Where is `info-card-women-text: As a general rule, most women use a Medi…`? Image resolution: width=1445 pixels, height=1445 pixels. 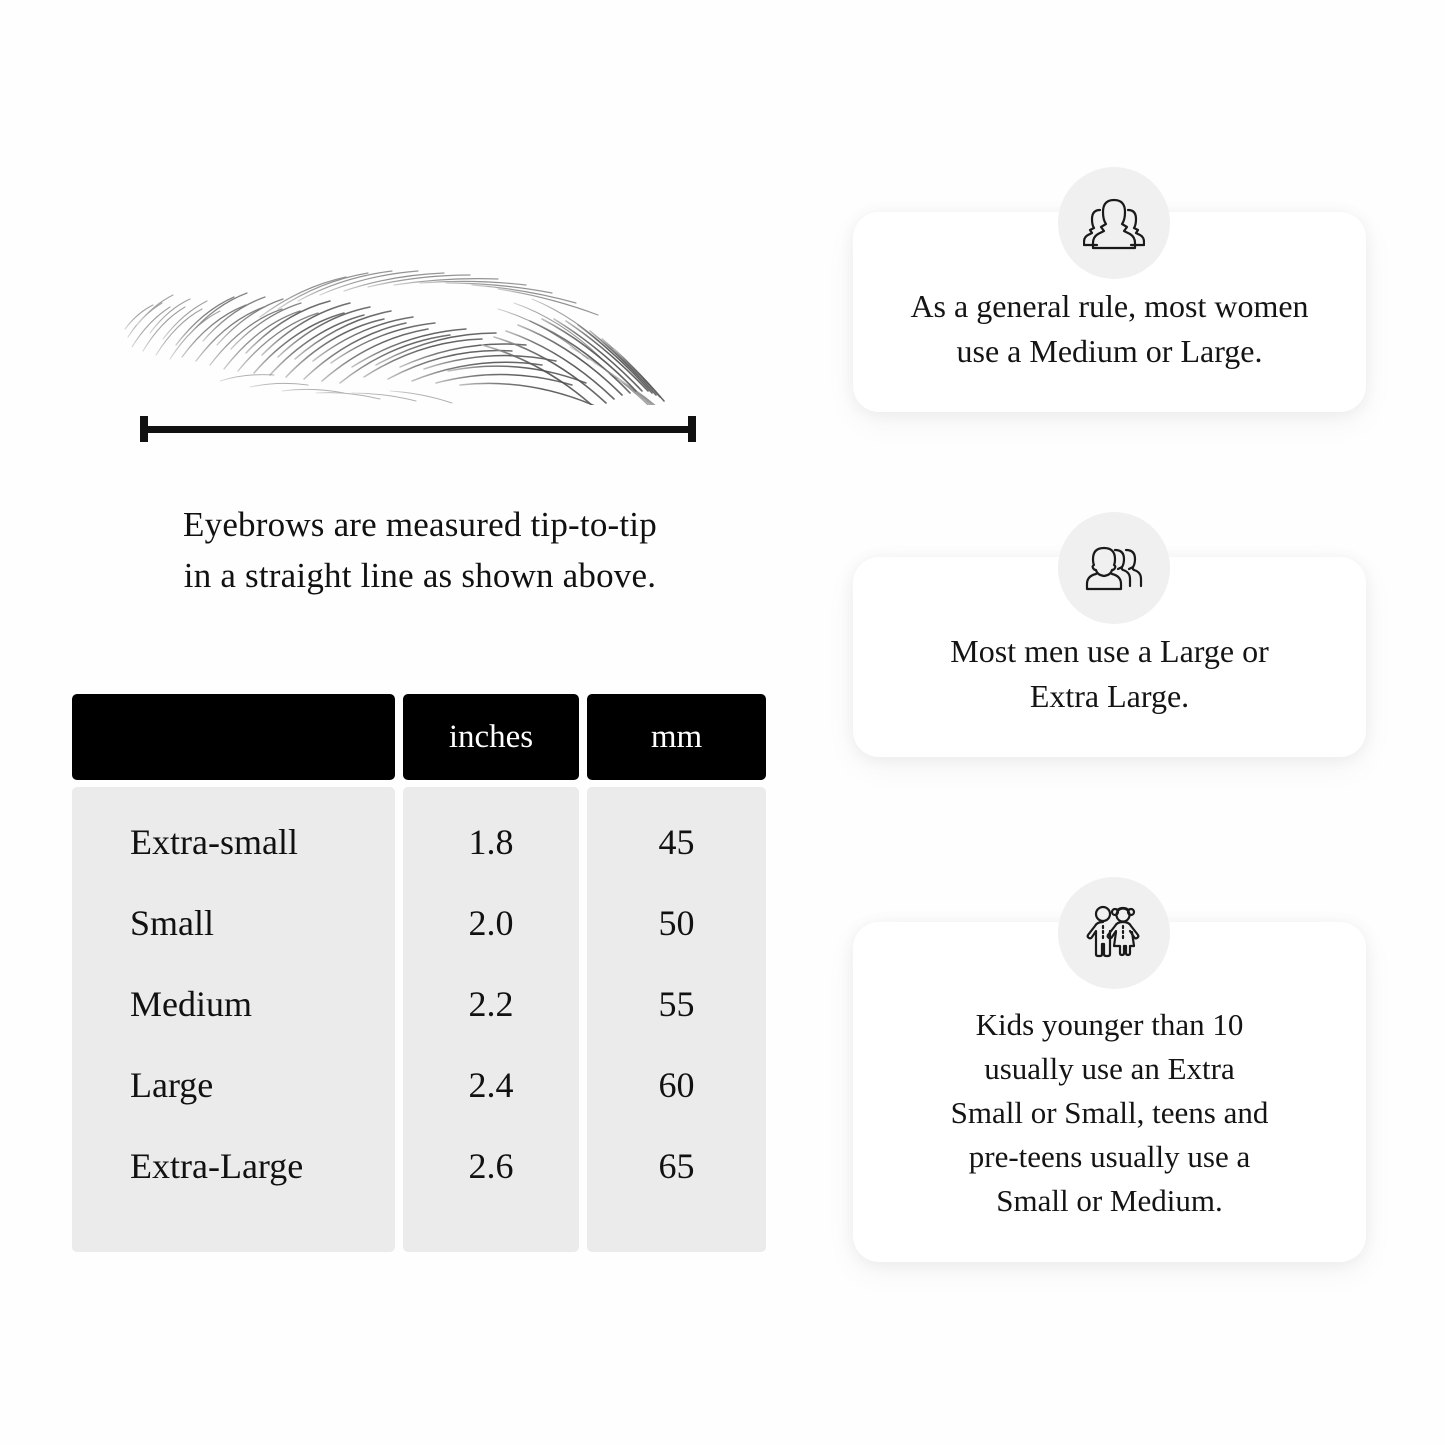
info-card-women-text: As a general rule, most women use a Medi… is located at coordinates (1109, 312).